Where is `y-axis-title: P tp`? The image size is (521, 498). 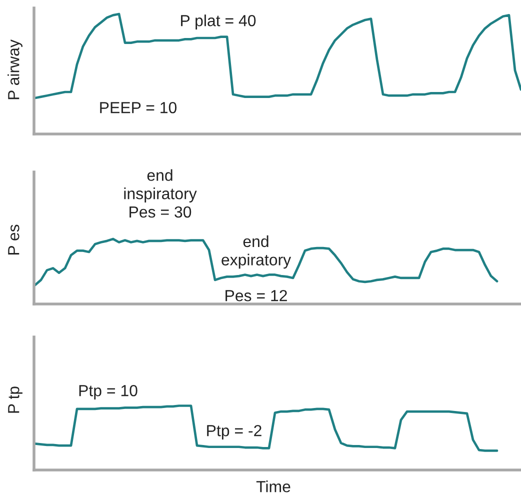 y-axis-title: P tp is located at coordinates (15, 399).